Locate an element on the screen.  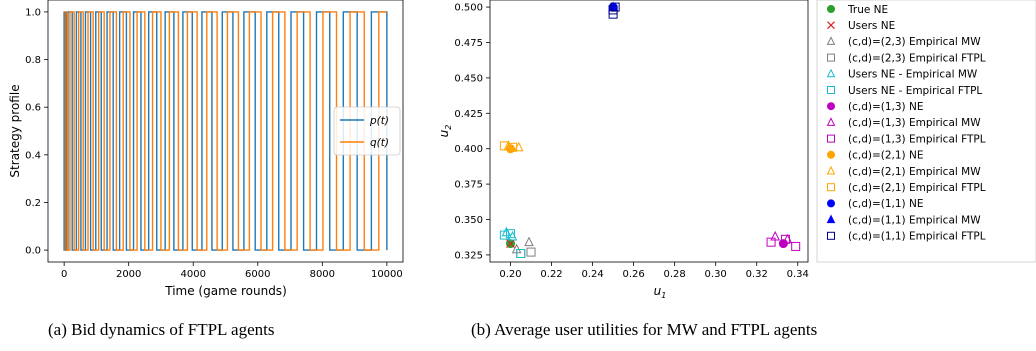
chart-b-ytick-label: 0.450 is located at coordinates (468, 78).